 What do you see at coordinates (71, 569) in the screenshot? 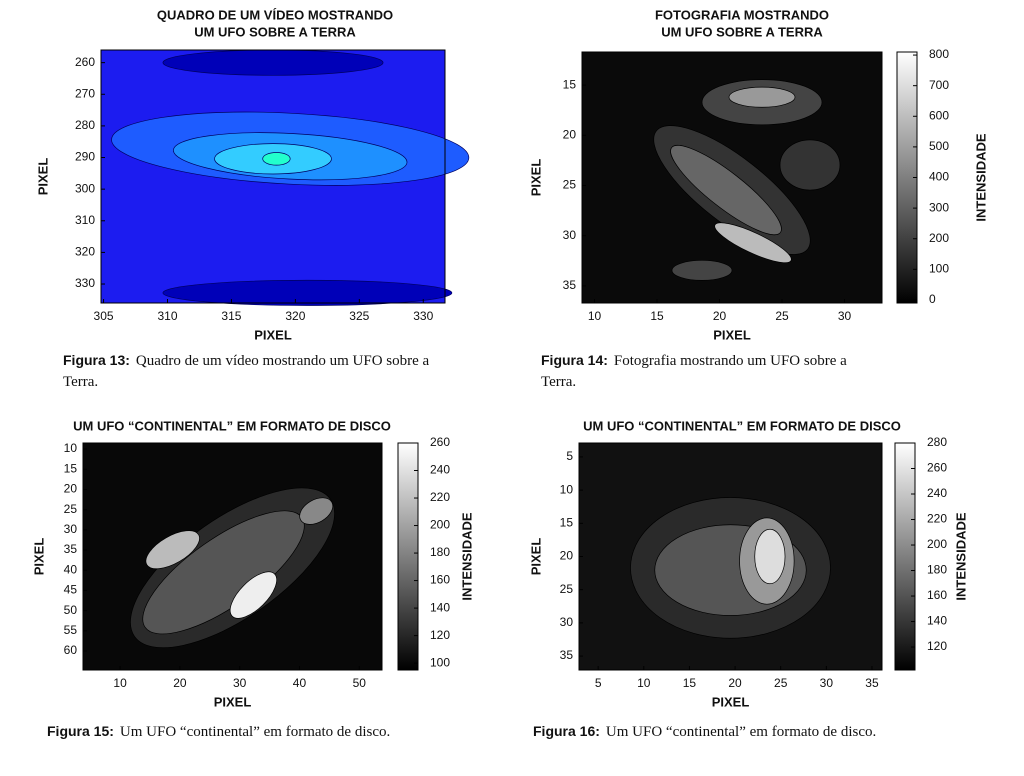
I see `y-tick-label: 40` at bounding box center [71, 569].